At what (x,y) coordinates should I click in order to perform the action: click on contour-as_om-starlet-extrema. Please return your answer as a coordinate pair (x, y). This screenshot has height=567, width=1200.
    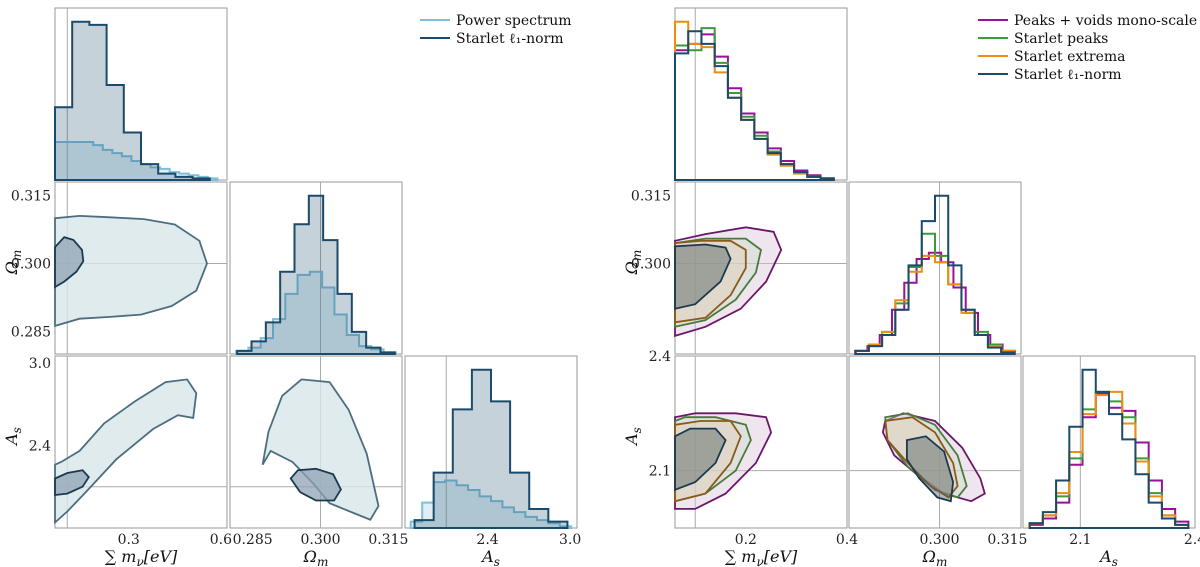
    Looking at the image, I should click on (921, 457).